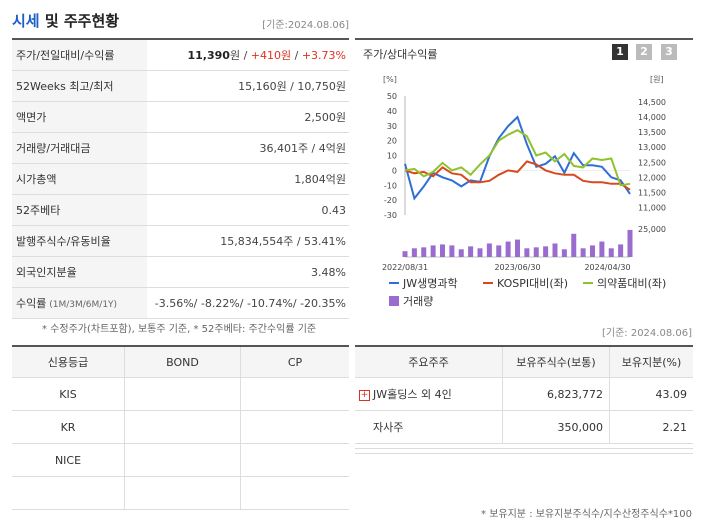  Describe the element at coordinates (390, 79) in the screenshot. I see `left-axis-unit: [%]` at that location.